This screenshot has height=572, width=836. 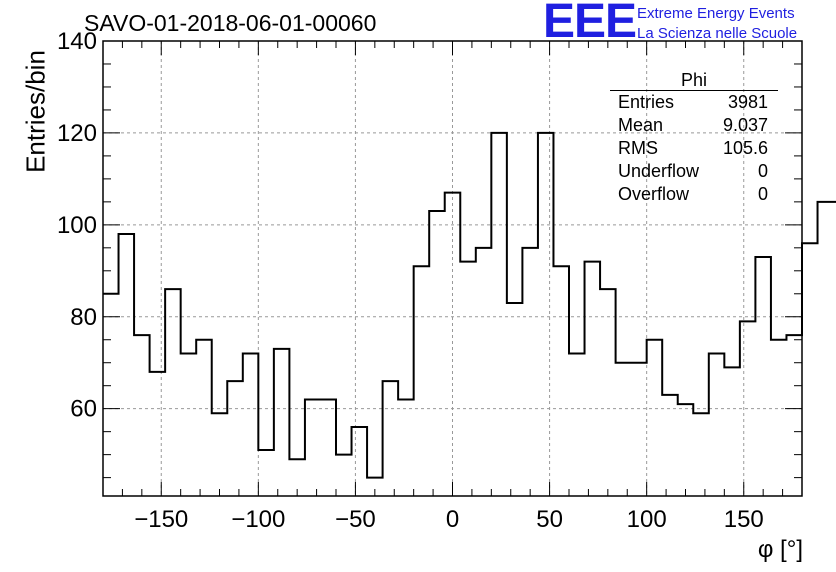 I want to click on x-axis-label: φ [°], so click(x=780, y=549).